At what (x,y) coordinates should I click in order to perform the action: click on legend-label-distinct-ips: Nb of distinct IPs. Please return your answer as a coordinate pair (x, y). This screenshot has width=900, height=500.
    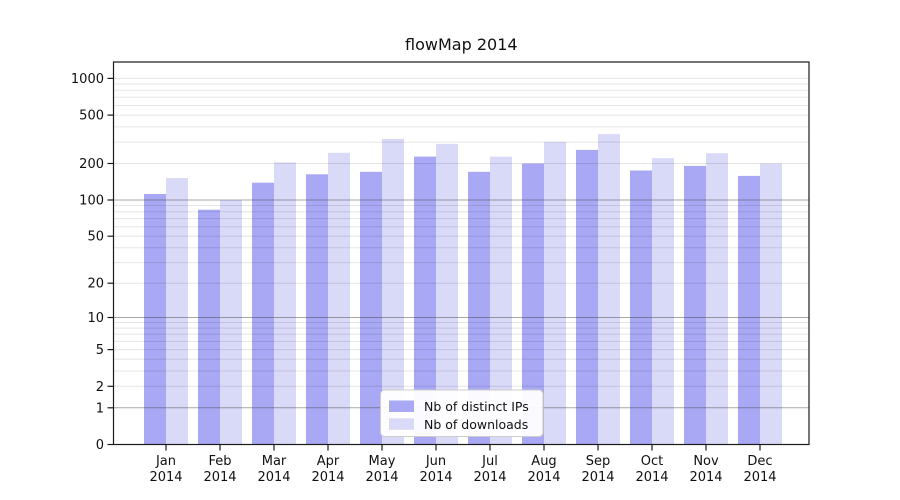
    Looking at the image, I should click on (476, 406).